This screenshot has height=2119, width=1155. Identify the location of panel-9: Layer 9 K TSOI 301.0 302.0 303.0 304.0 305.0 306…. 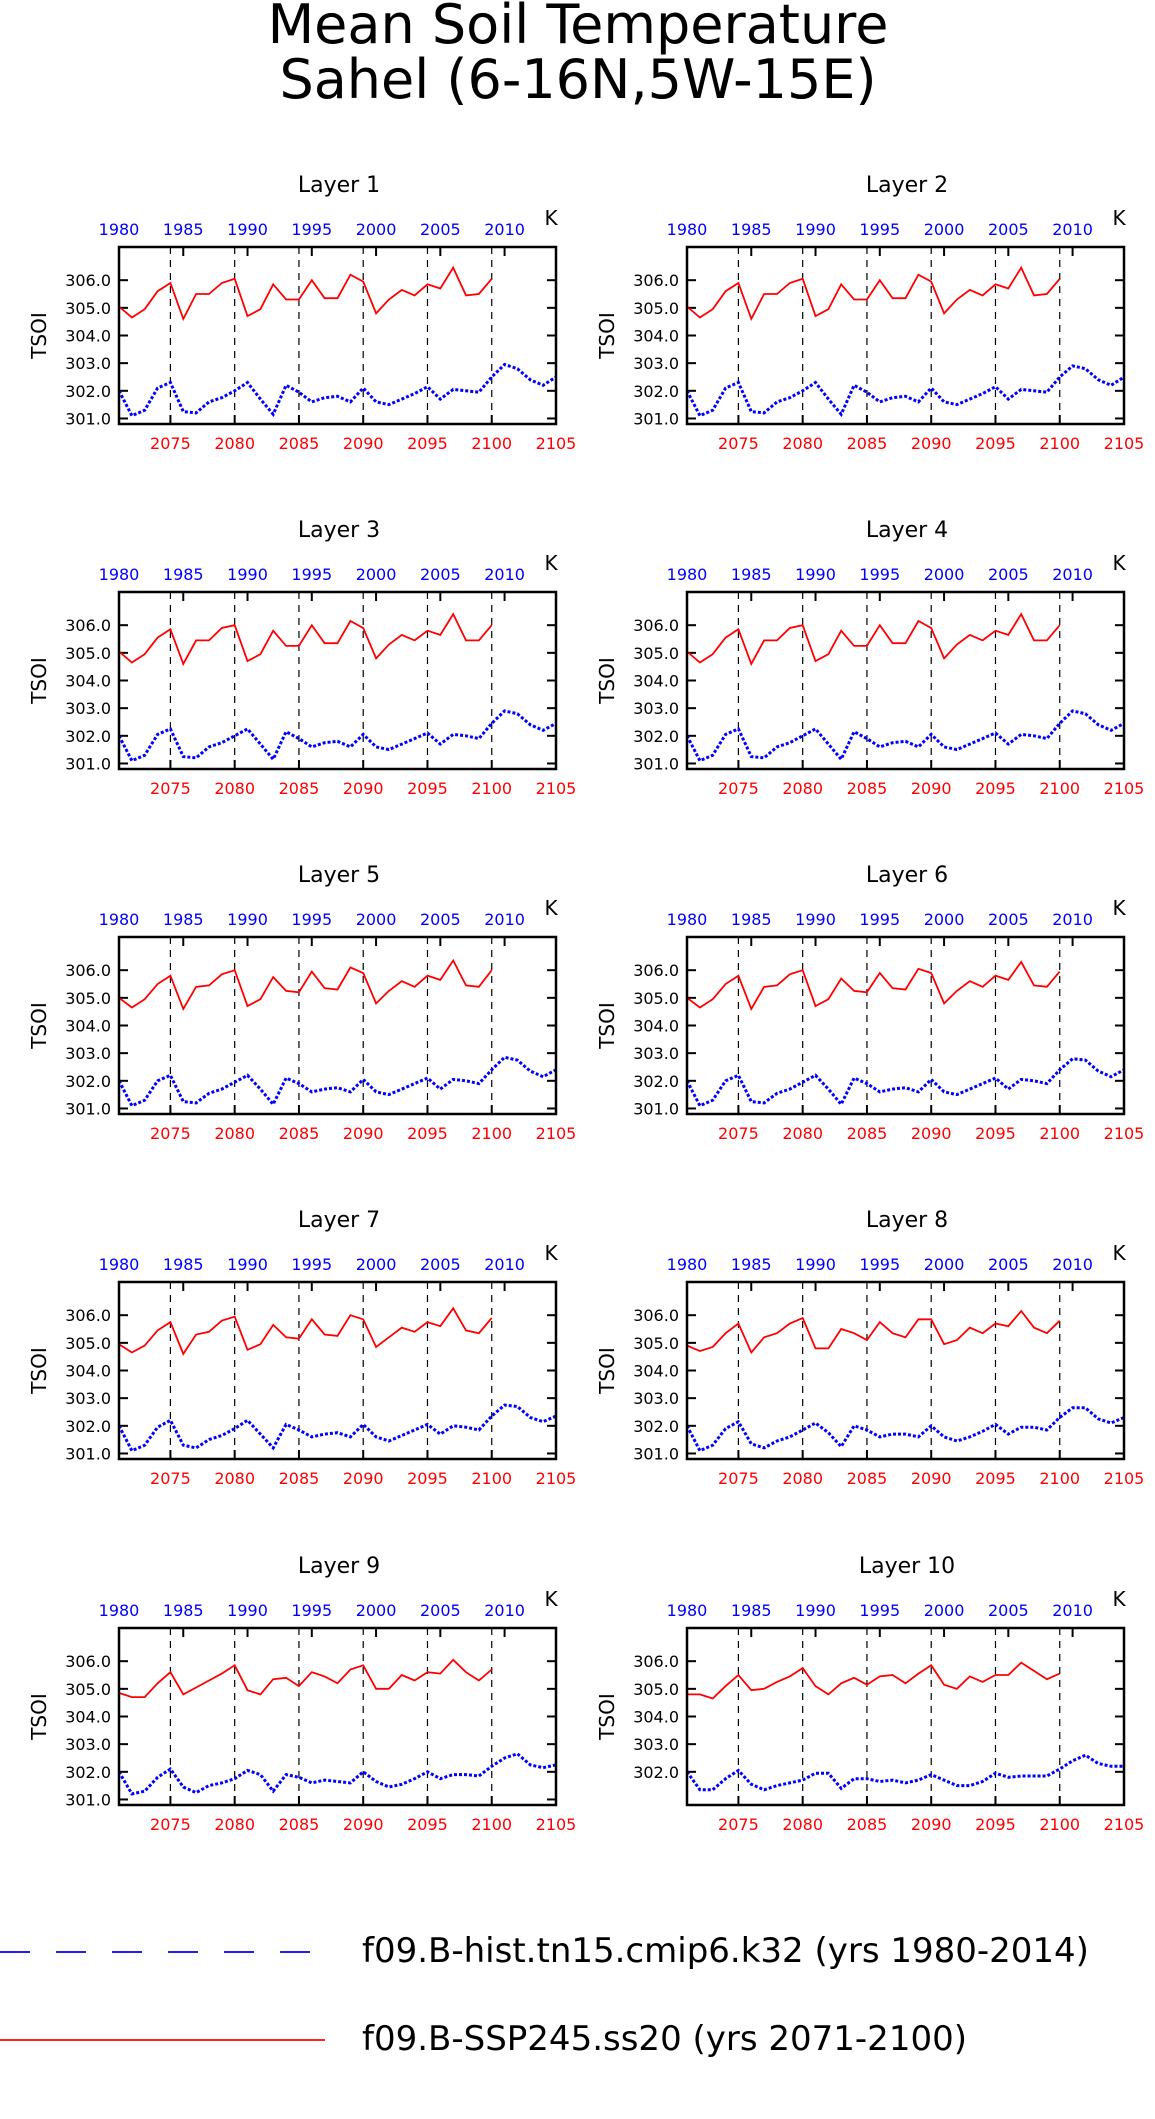
(301, 1694).